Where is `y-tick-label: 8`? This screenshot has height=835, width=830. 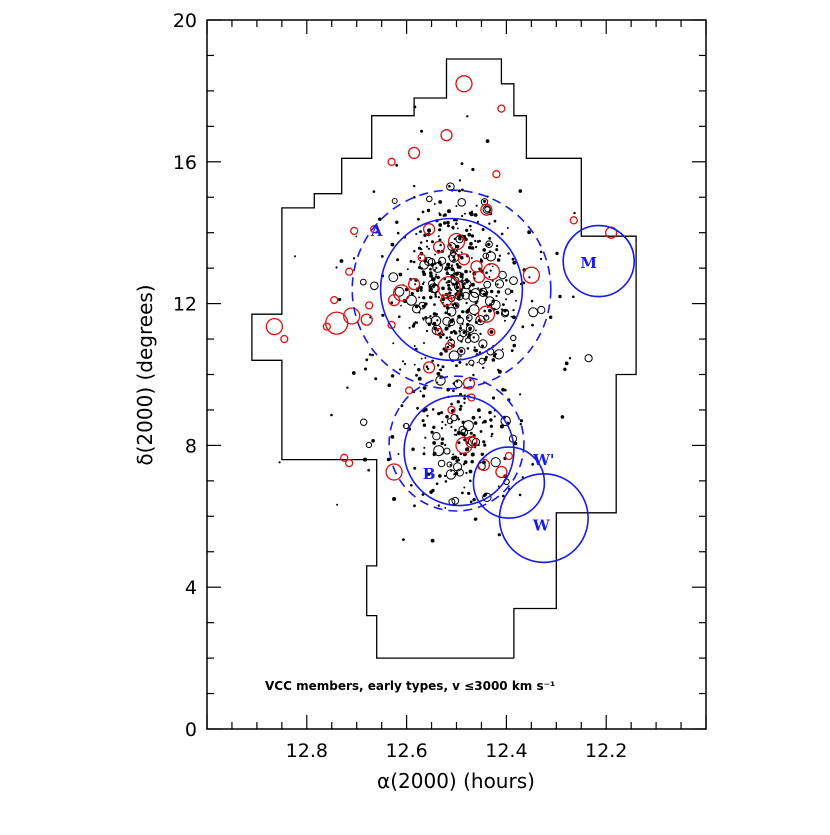
y-tick-label: 8 is located at coordinates (191, 446).